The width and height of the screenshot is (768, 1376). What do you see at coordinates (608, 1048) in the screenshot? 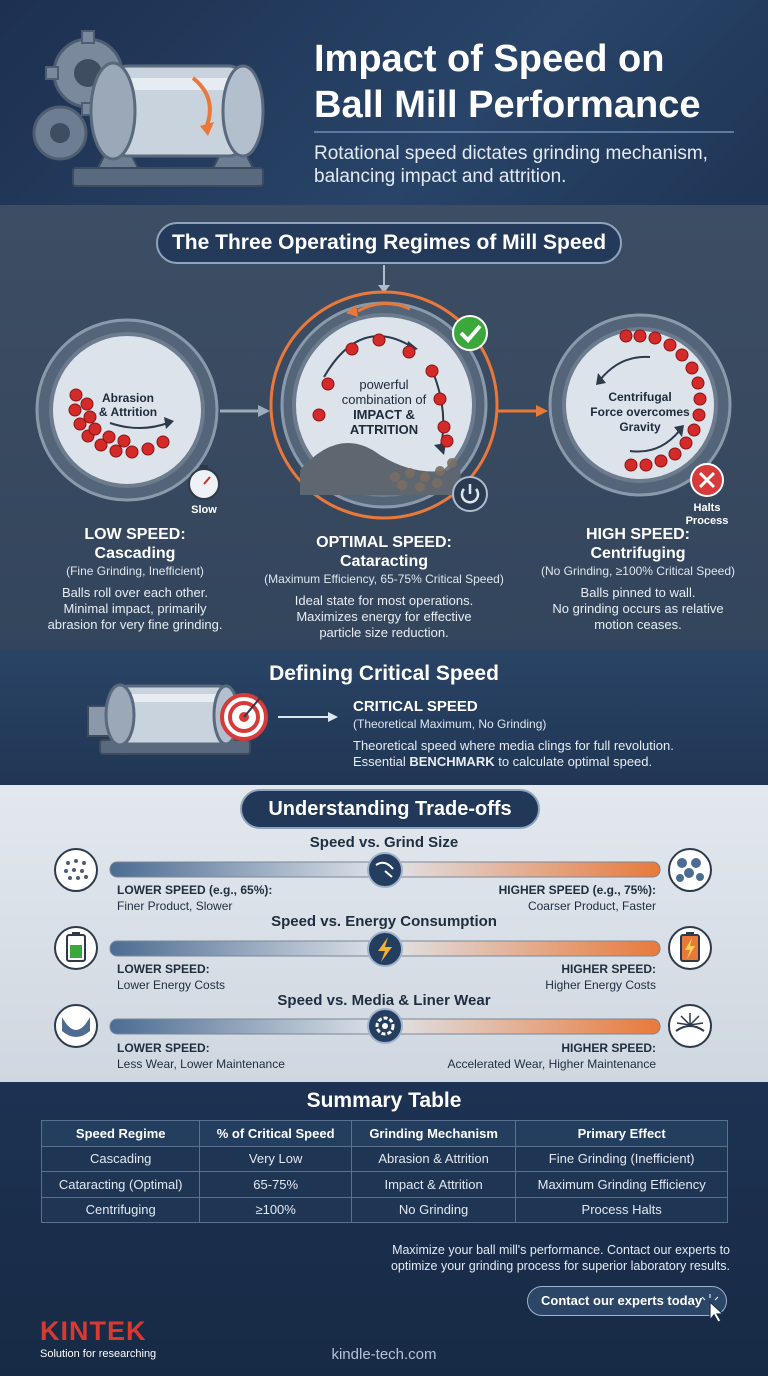
I see `tradeoff-wear-right-label: HIGHER SPEED:` at bounding box center [608, 1048].